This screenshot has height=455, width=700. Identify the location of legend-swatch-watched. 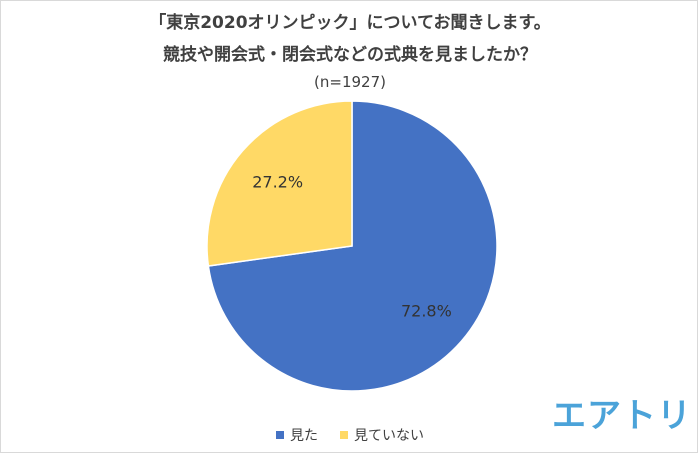
(280, 435).